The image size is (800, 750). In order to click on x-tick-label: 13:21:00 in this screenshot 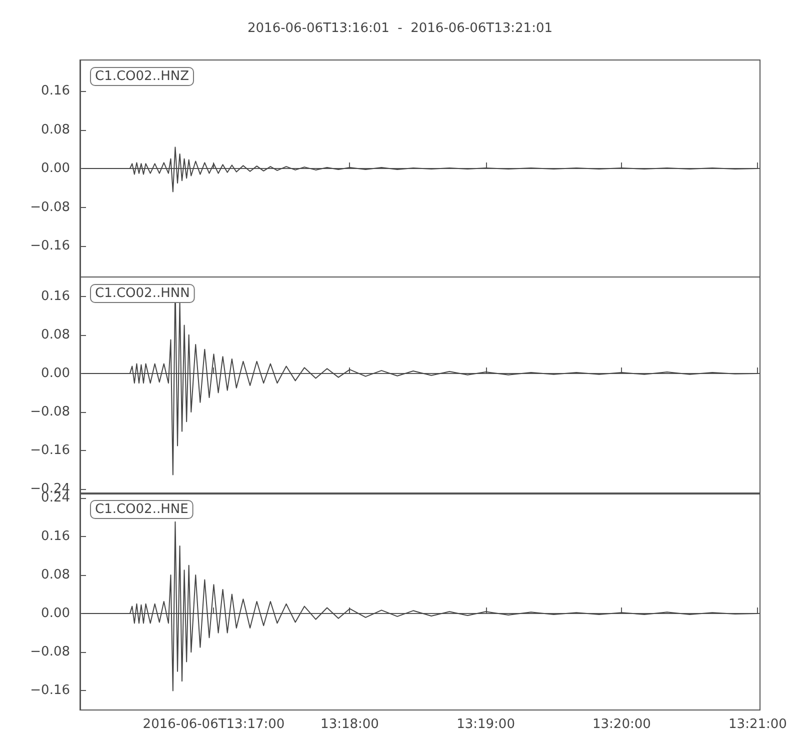, I will do `click(757, 724)`.